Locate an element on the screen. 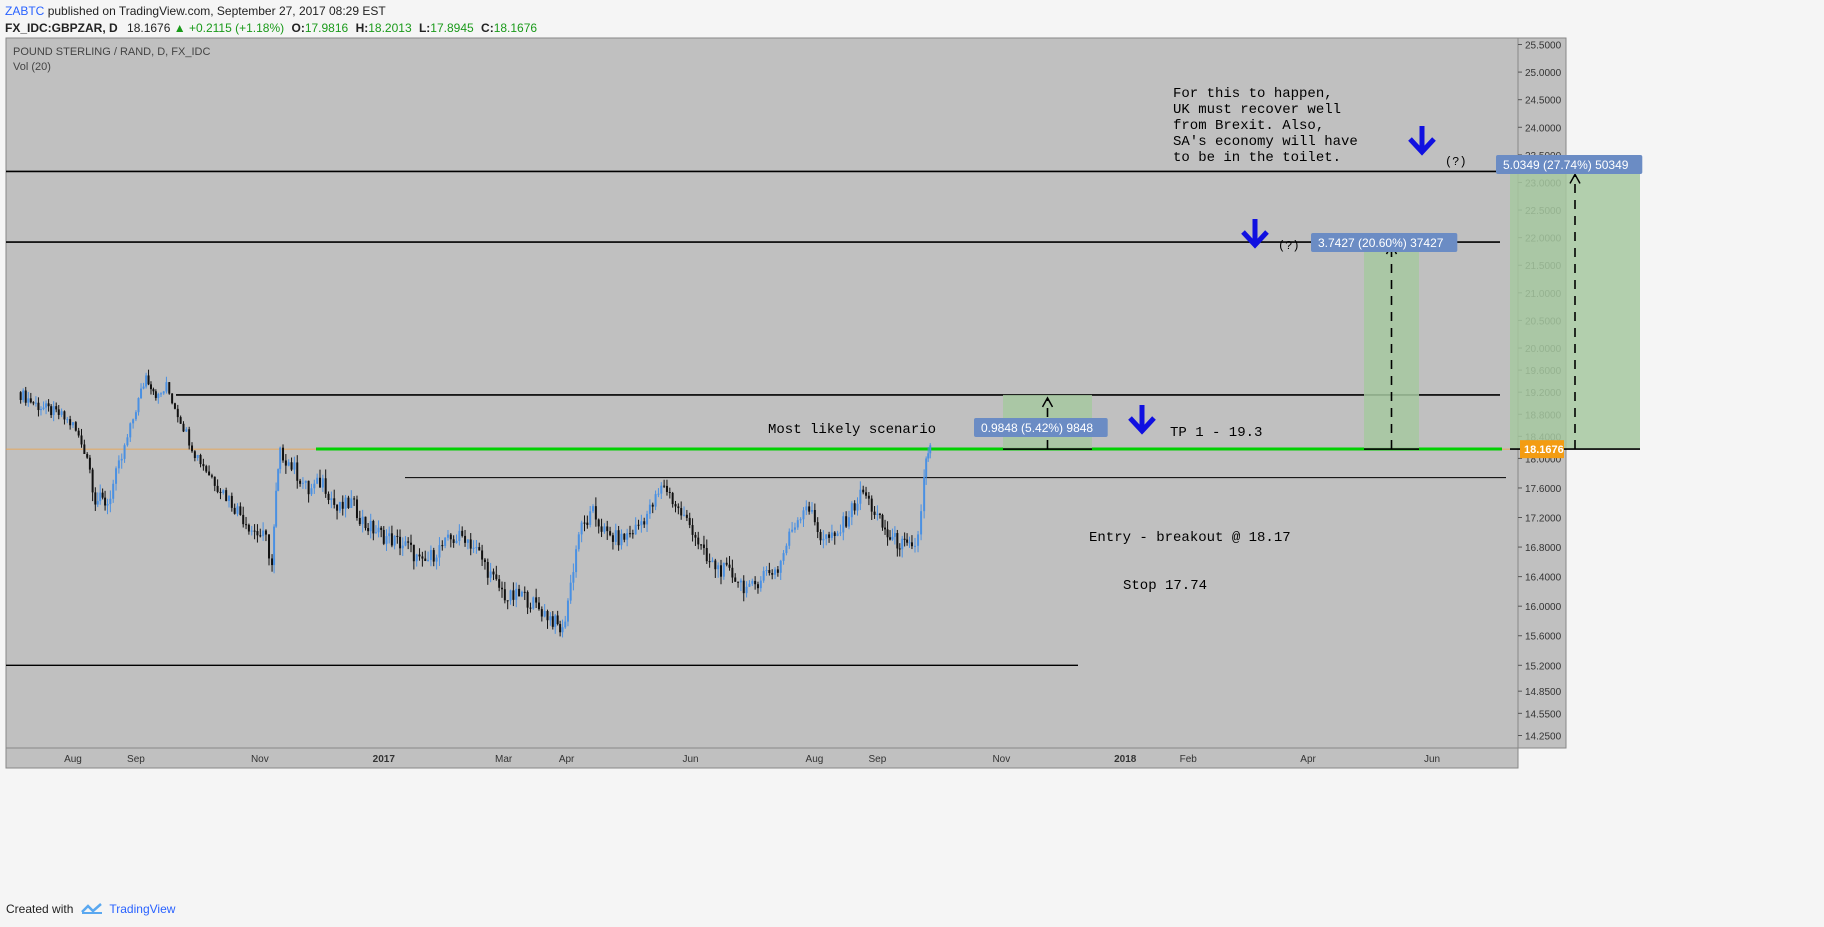 The width and height of the screenshot is (1824, 927). author-link: ZABTC is located at coordinates (25, 11).